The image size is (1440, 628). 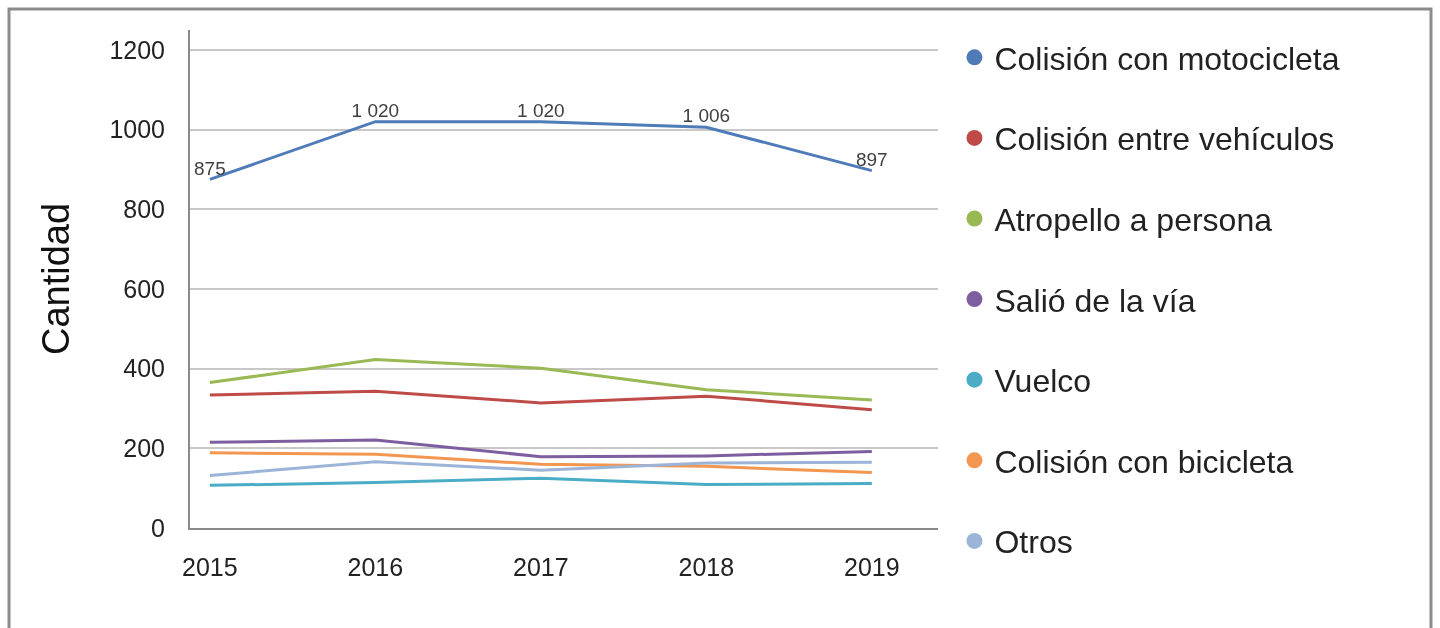 I want to click on legend-label: Vuelco, so click(x=1043, y=381).